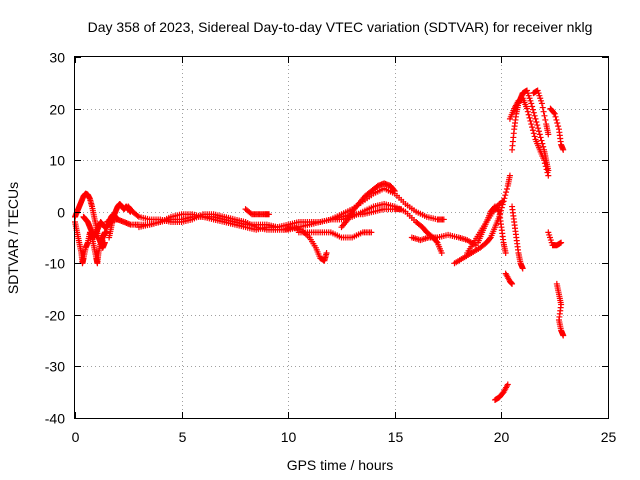 Image resolution: width=640 pixels, height=480 pixels. Describe the element at coordinates (55, 264) in the screenshot. I see `y-tick-label: -10` at that location.